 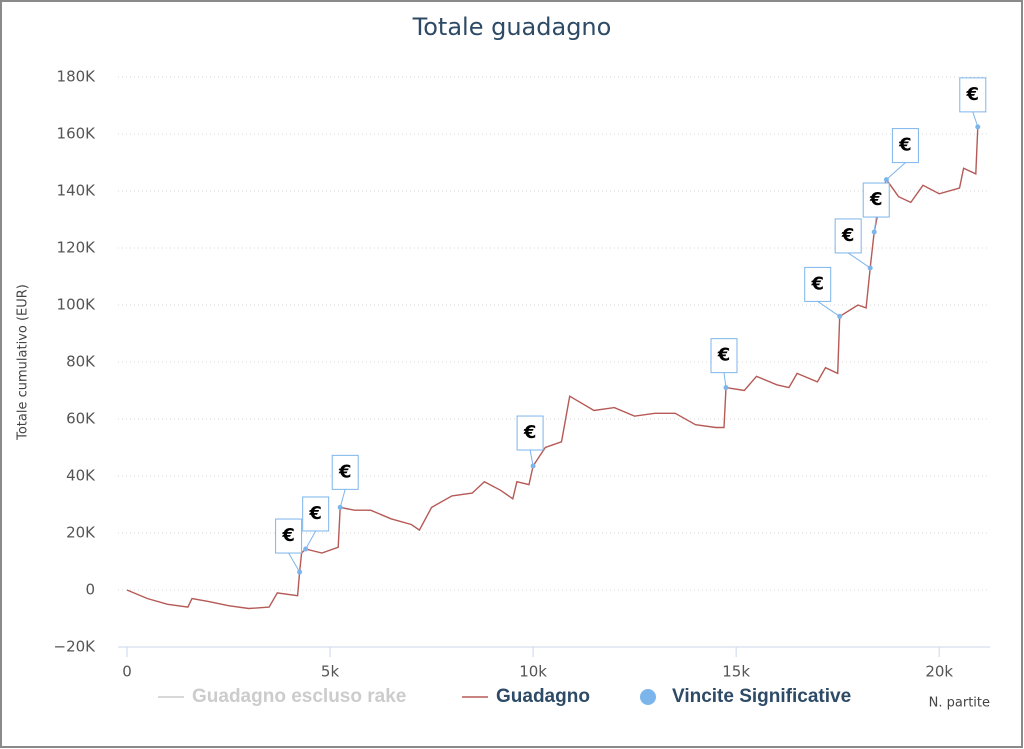 What do you see at coordinates (299, 696) in the screenshot?
I see `legend-label: Guadagno escluso rake` at bounding box center [299, 696].